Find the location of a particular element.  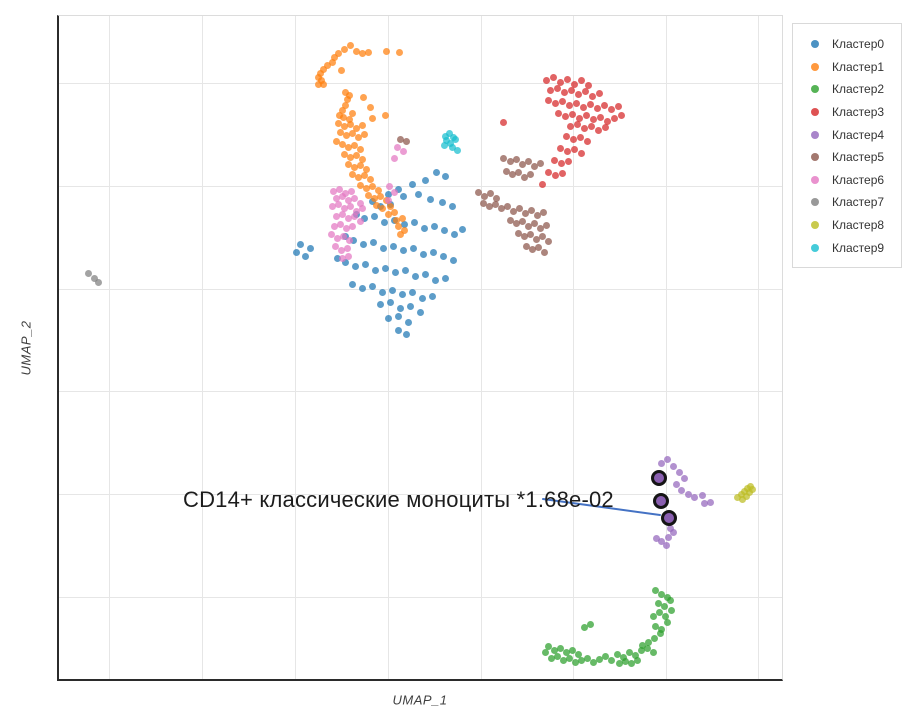

legend-item-Кластер9: Кластер9 is located at coordinates (847, 247).